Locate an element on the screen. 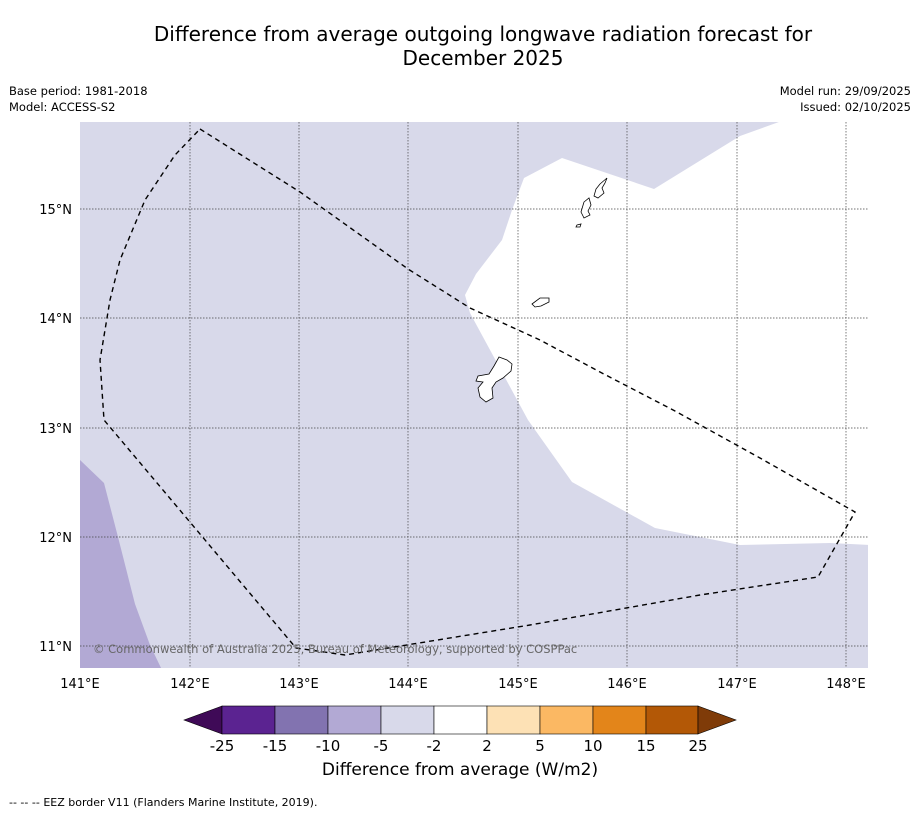 Image resolution: width=919 pixels, height=816 pixels. guam-island is located at coordinates (494, 379).